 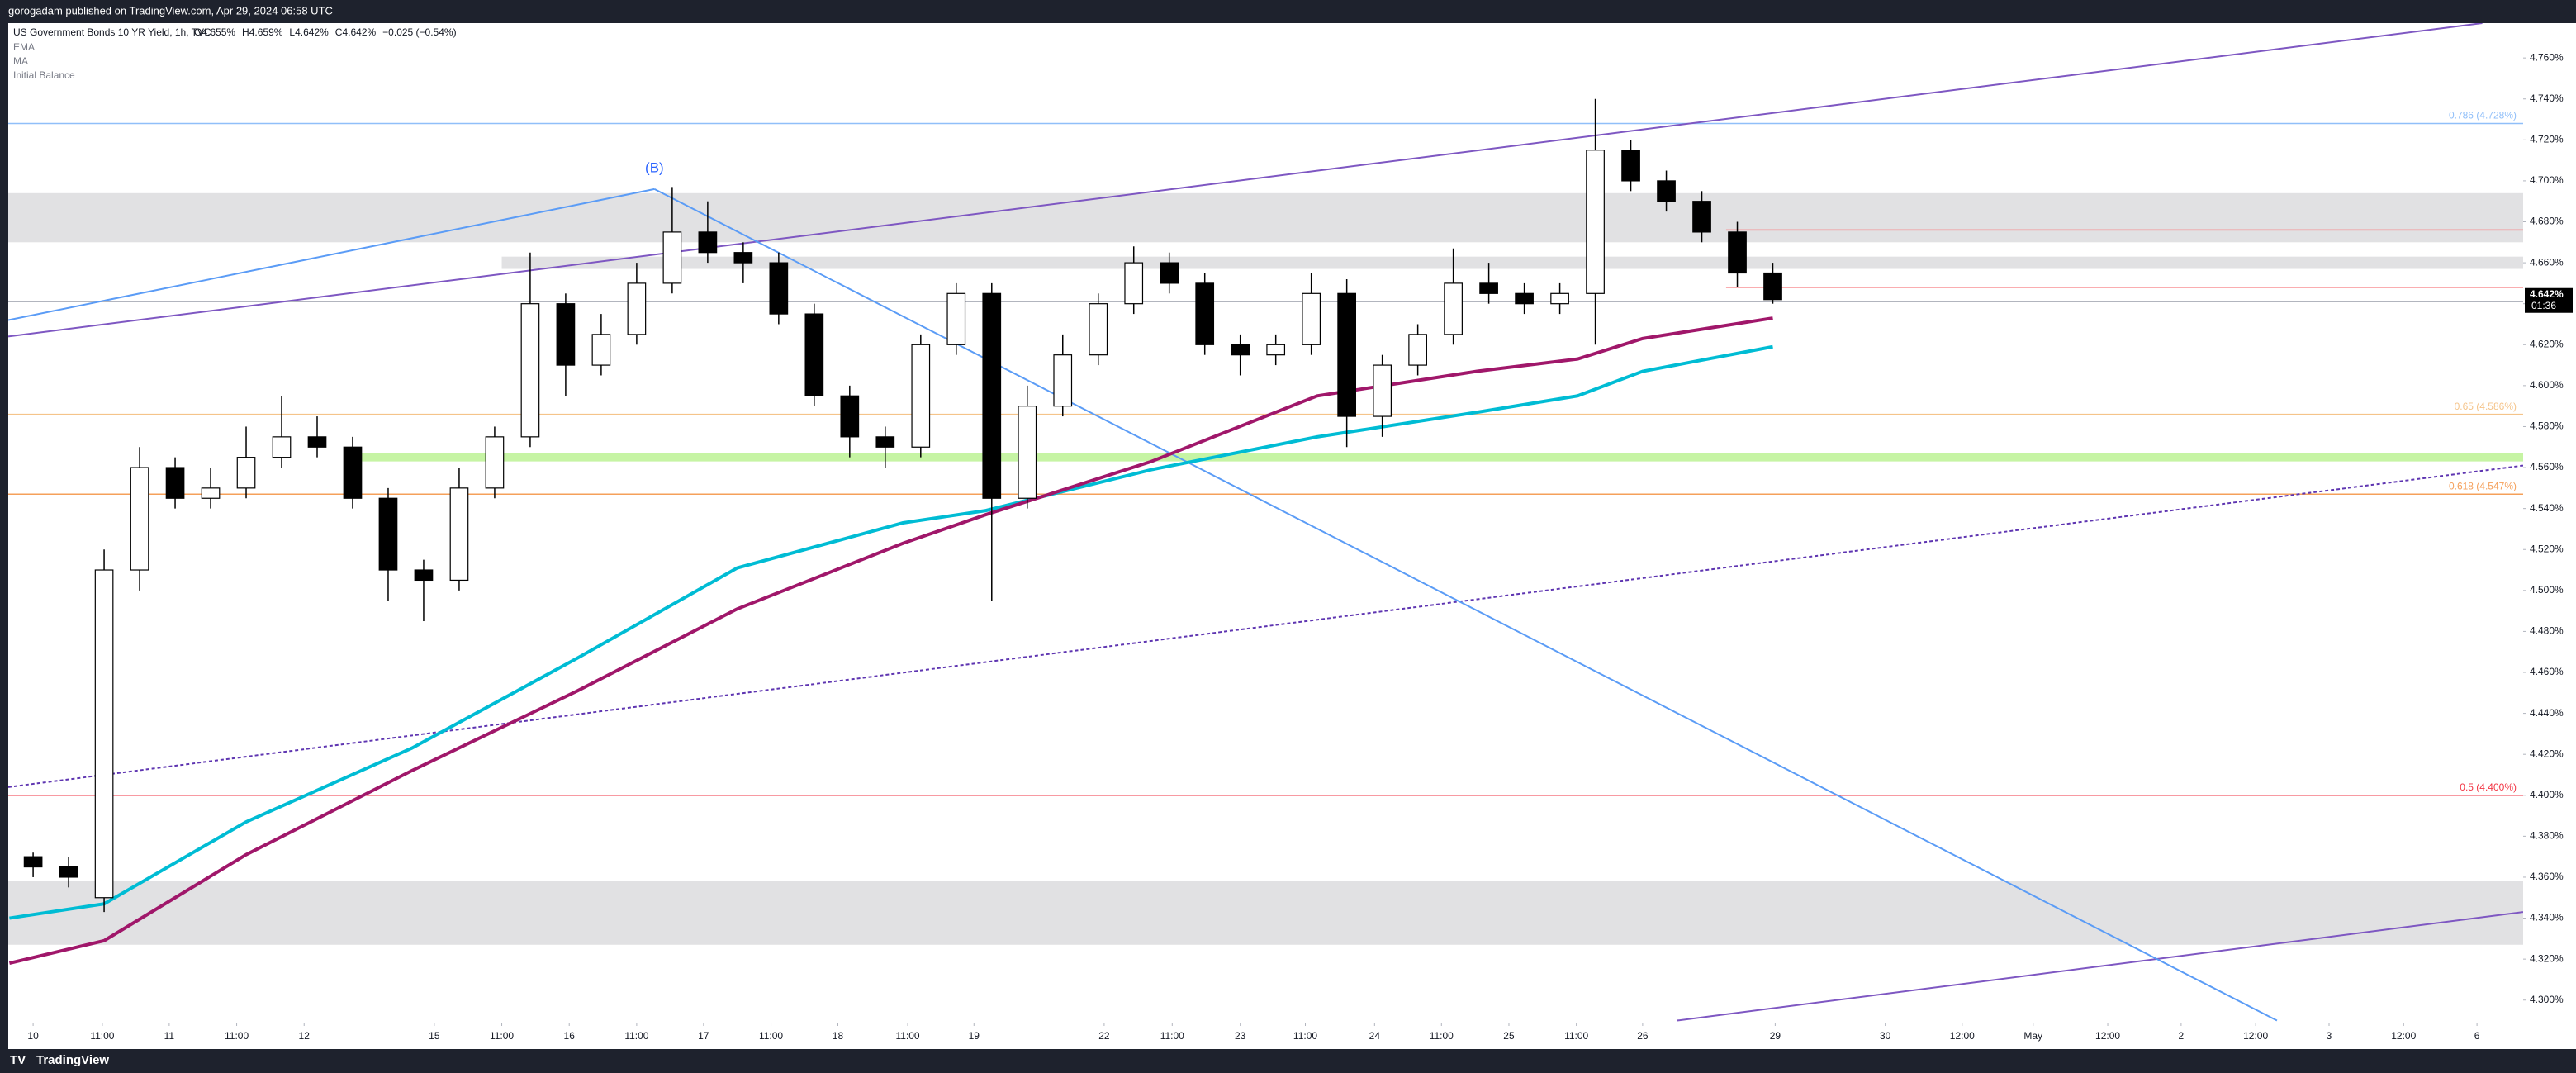 I want to click on logo: TV, so click(x=18, y=1060).